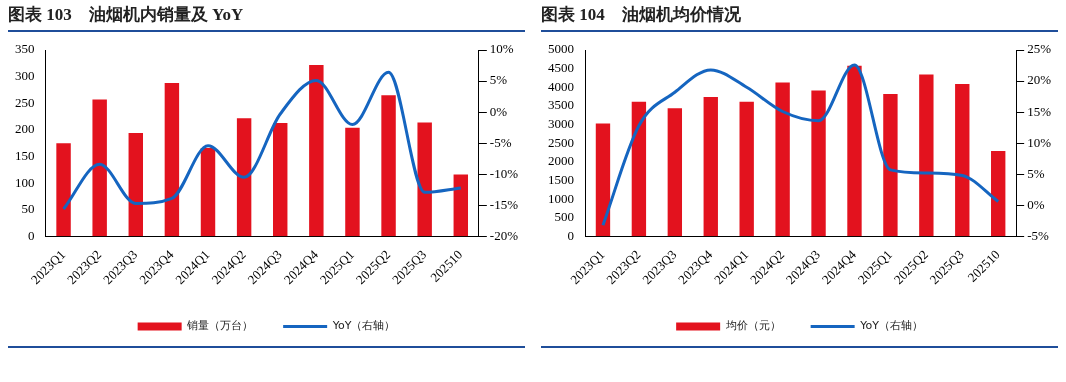  I want to click on y-tick-label: 1000, so click(561, 198).